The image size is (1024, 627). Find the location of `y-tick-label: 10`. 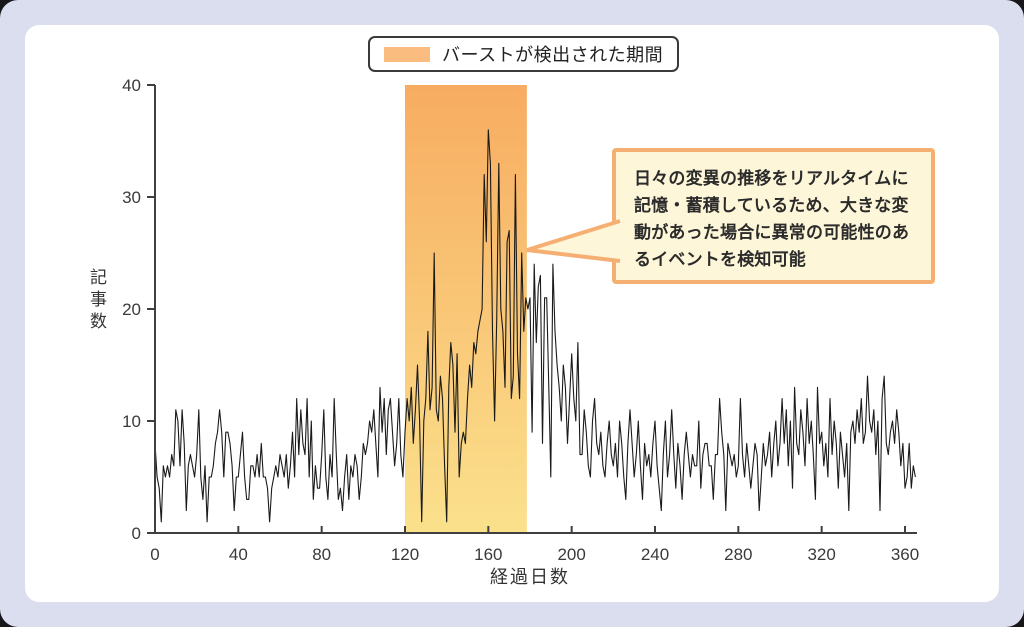

y-tick-label: 10 is located at coordinates (131, 421).